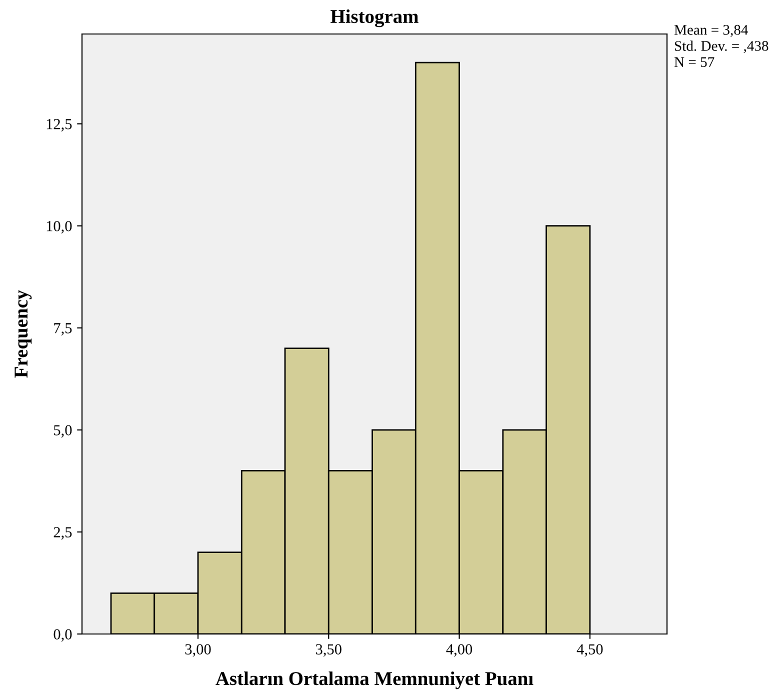 This screenshot has width=779, height=700. I want to click on y-tick-label: 5,0, so click(63, 431).